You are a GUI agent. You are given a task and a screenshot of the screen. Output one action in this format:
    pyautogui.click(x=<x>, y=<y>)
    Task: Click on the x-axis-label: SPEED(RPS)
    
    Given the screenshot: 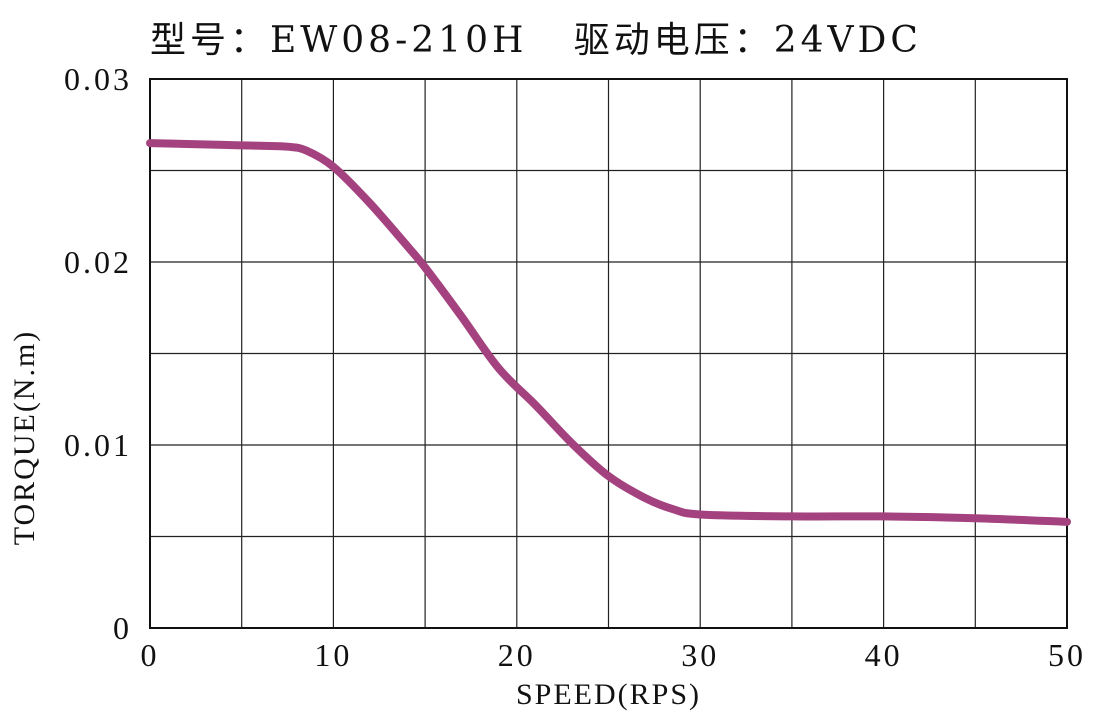 What is the action you would take?
    pyautogui.click(x=608, y=694)
    